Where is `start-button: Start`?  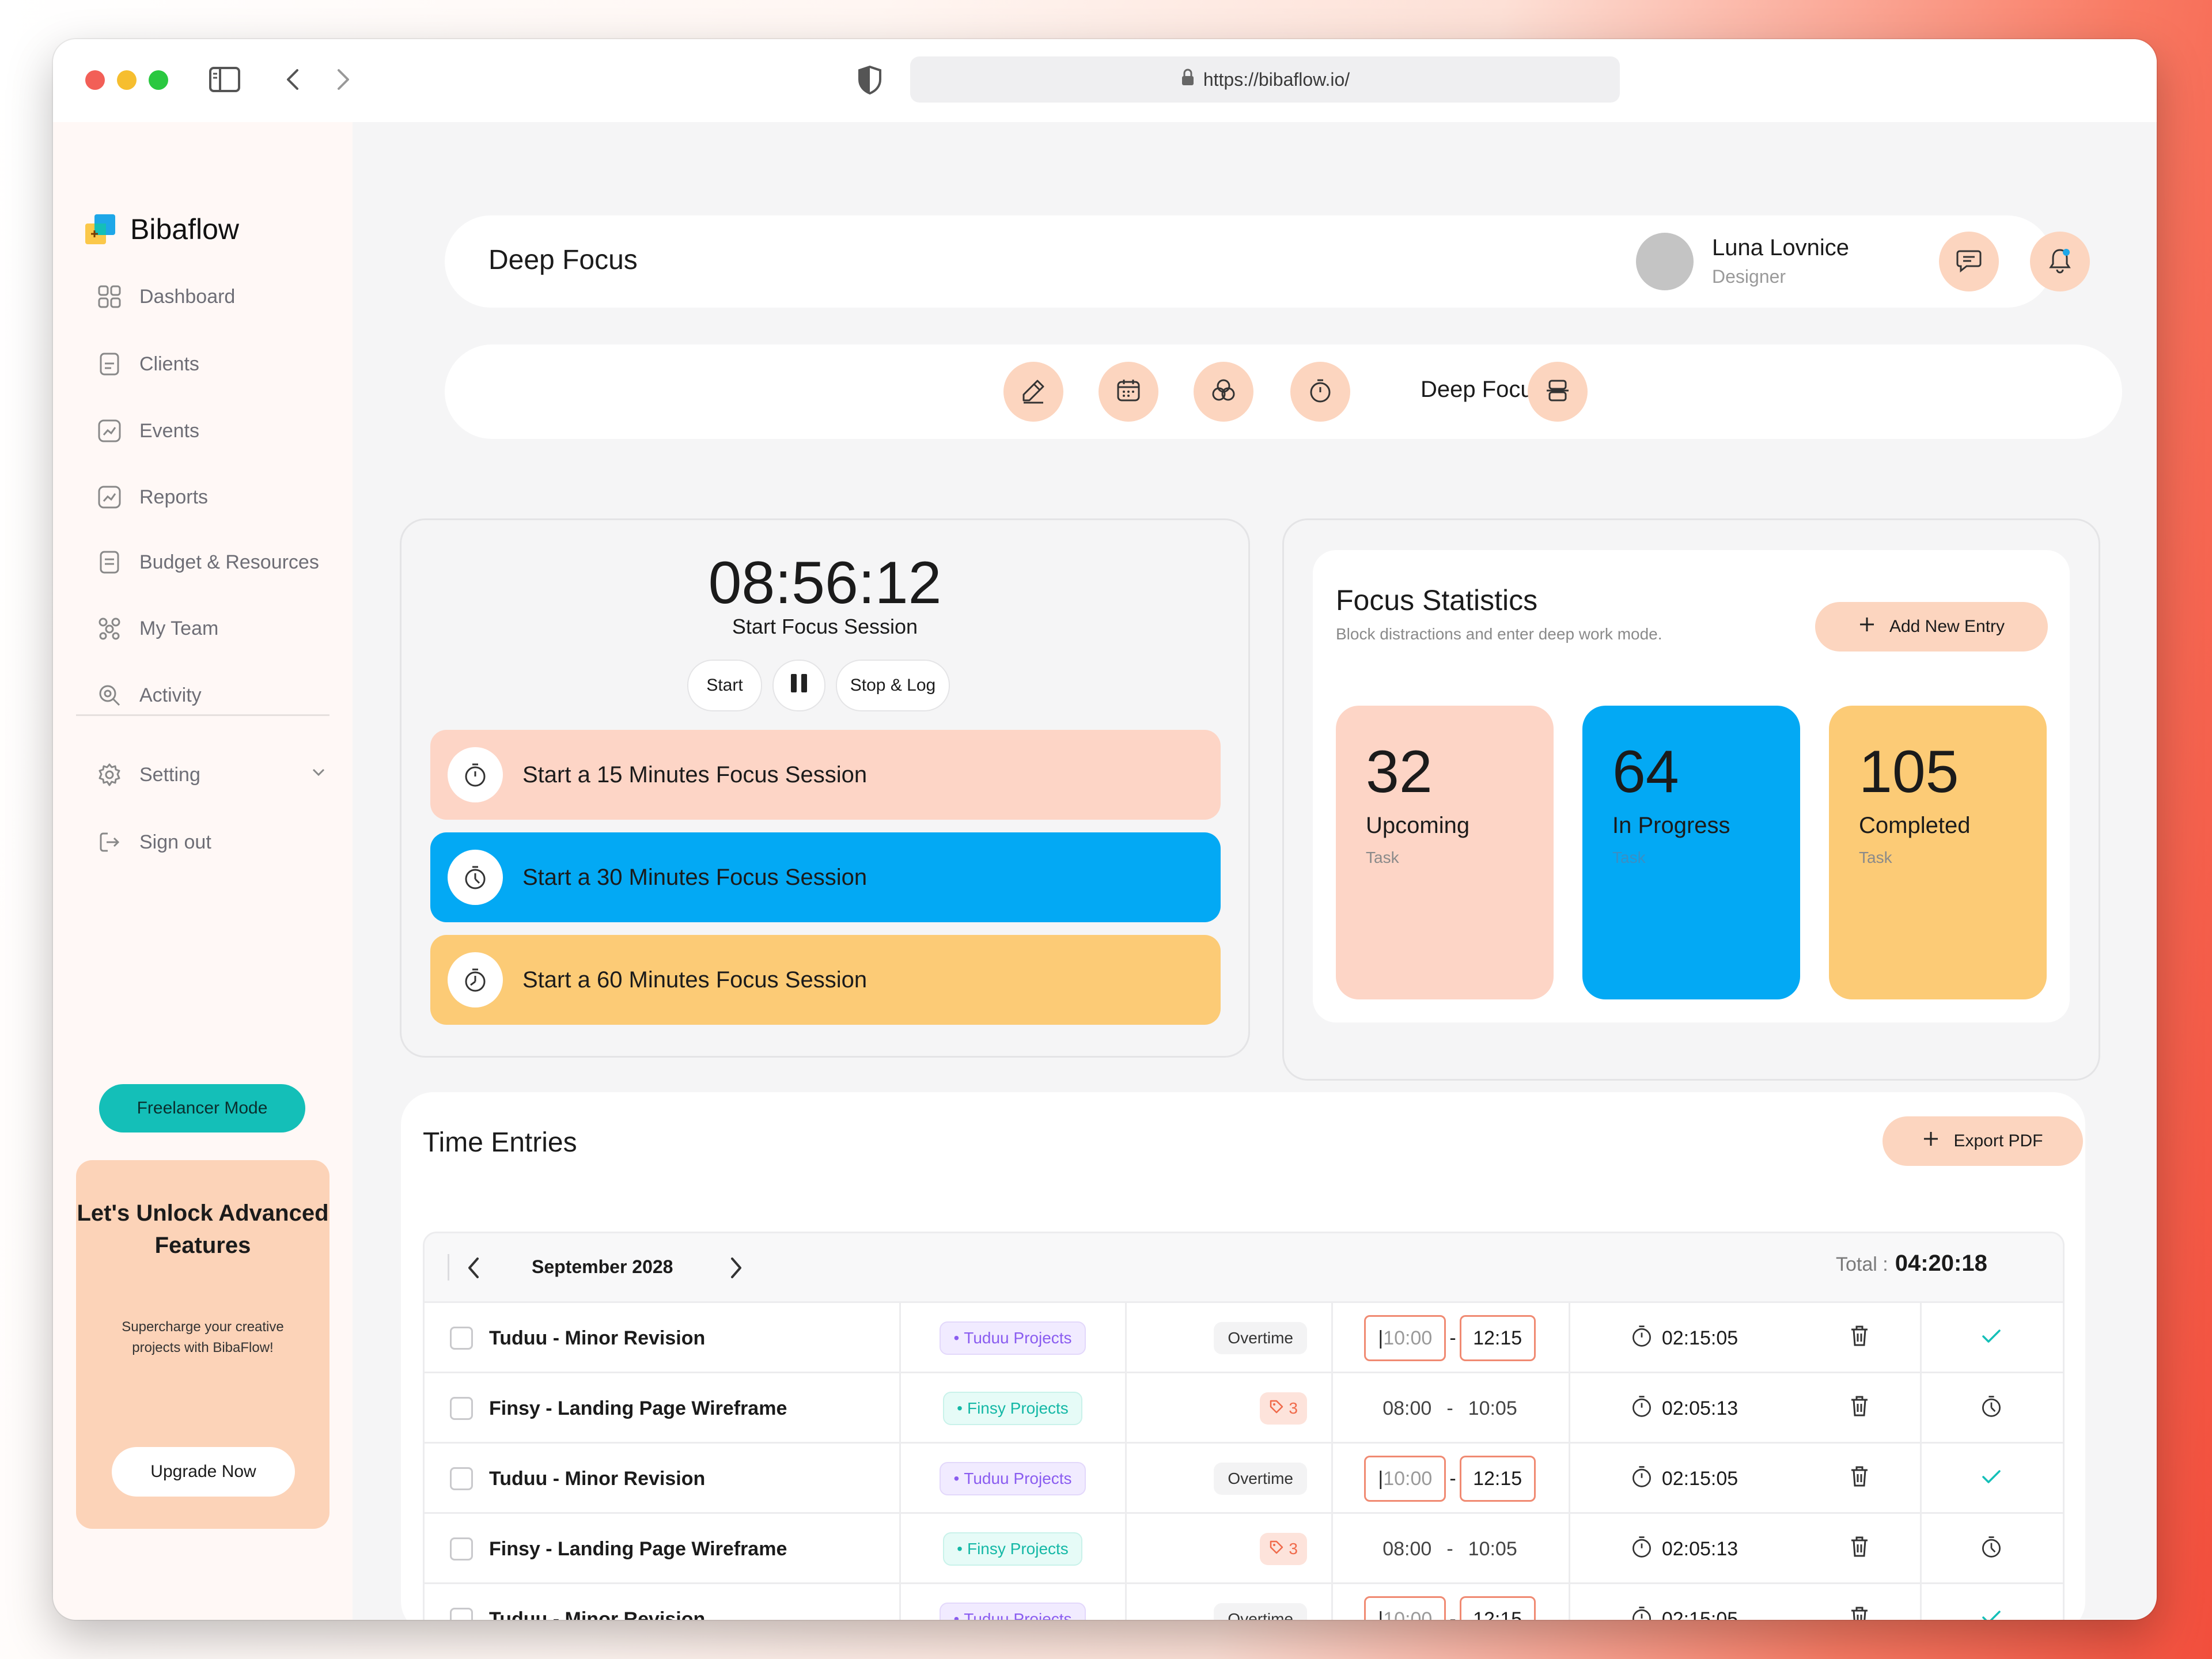
start-button: Start is located at coordinates (724, 685).